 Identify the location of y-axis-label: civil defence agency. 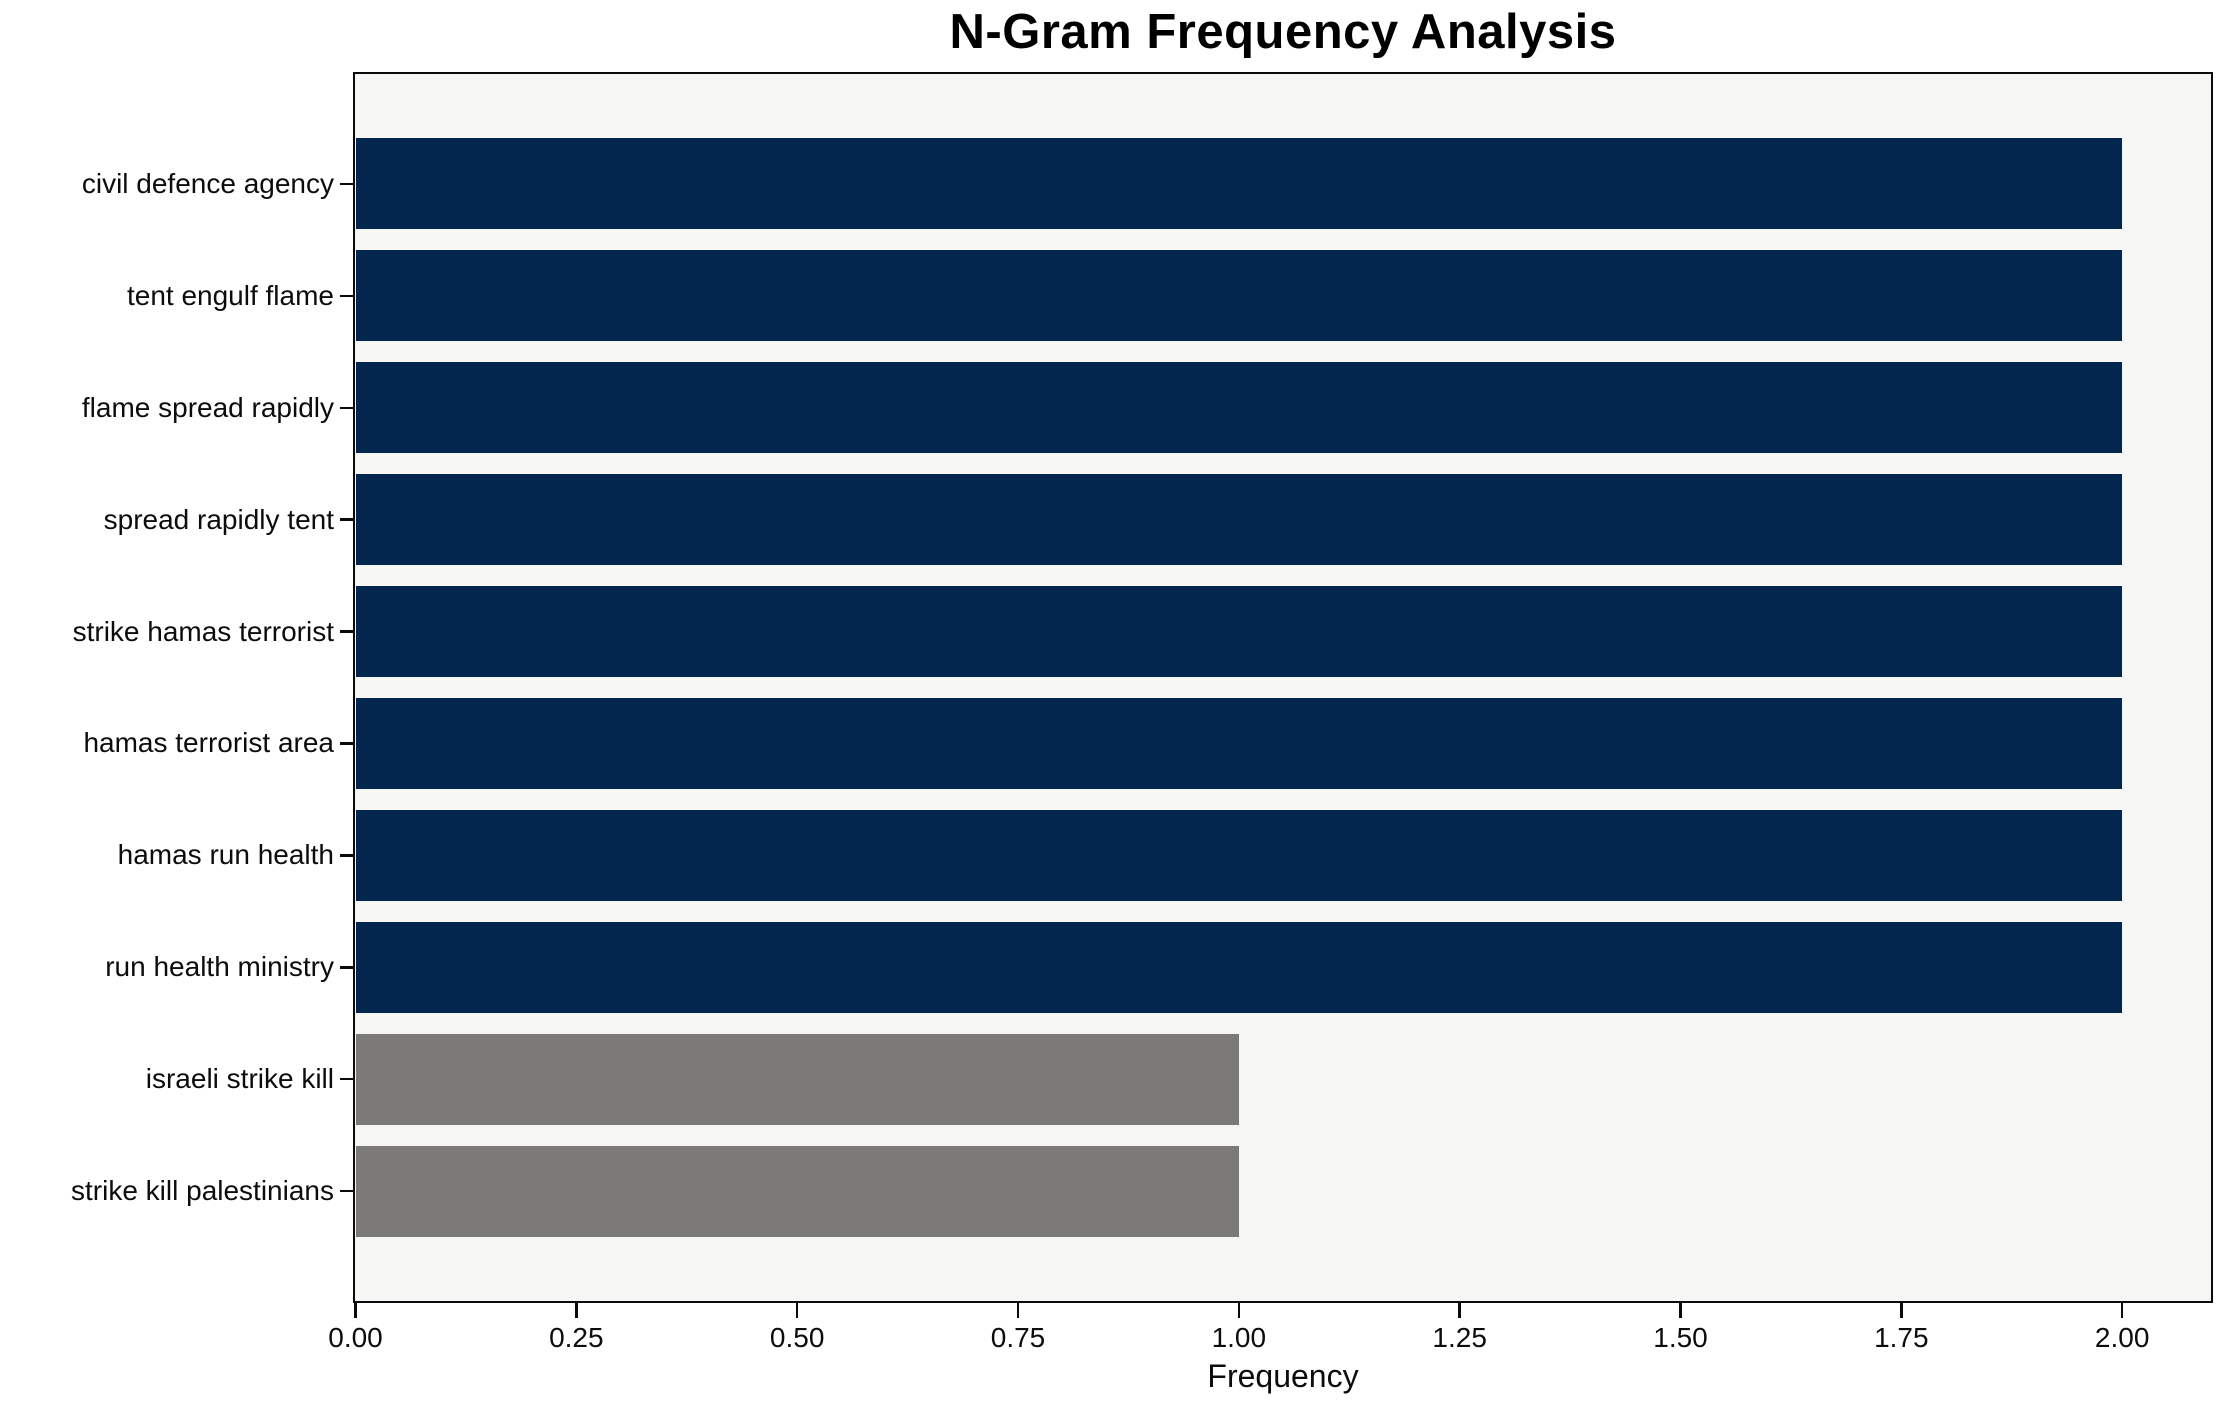
(207, 183).